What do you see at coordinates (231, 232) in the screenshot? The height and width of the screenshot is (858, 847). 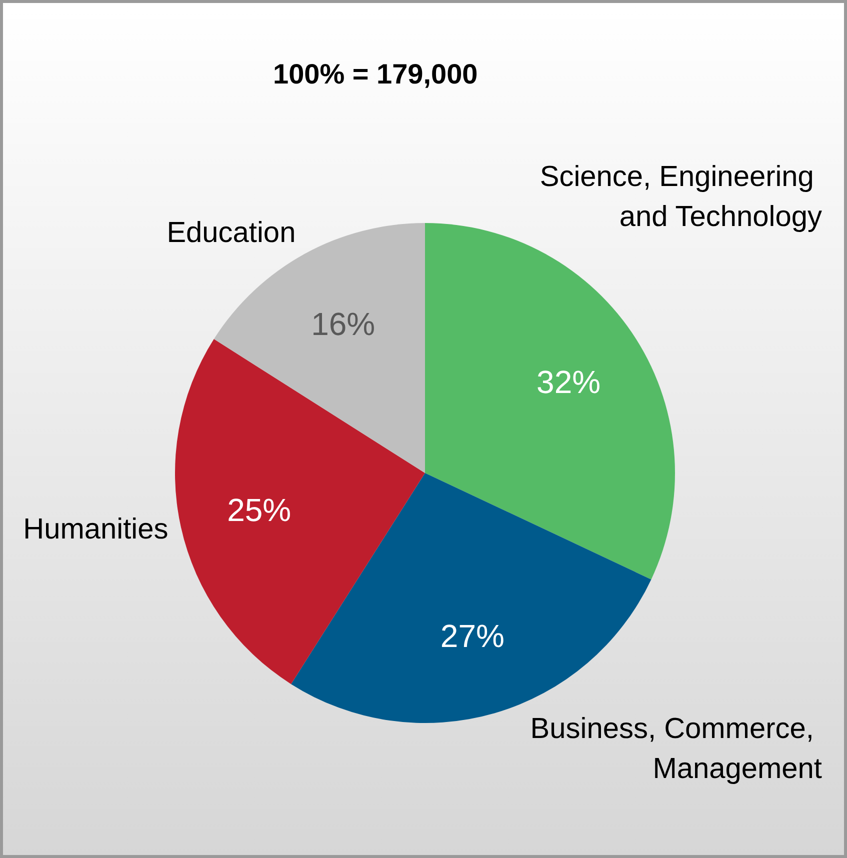 I see `slice-label: Education` at bounding box center [231, 232].